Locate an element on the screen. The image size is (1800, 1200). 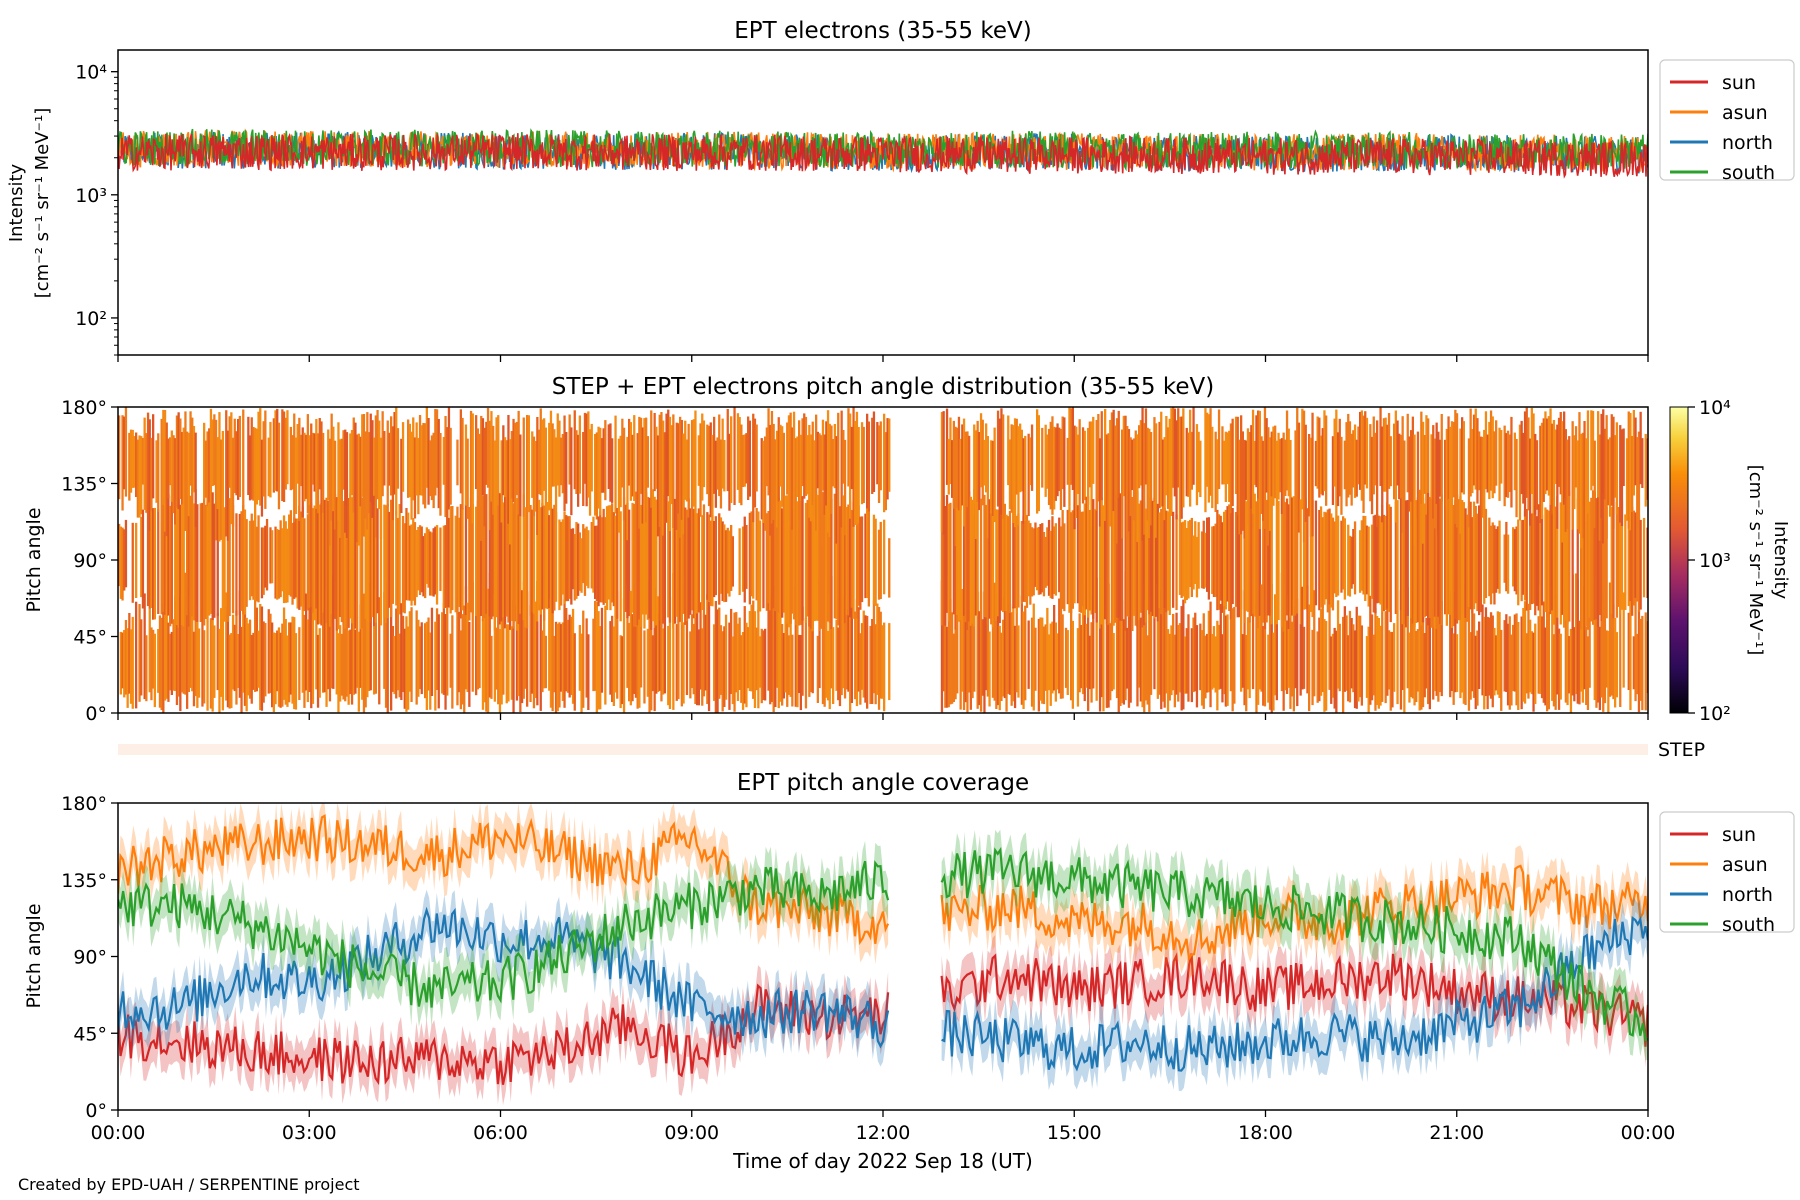
x-tick-label-4: 12:00 is located at coordinates (883, 1133).